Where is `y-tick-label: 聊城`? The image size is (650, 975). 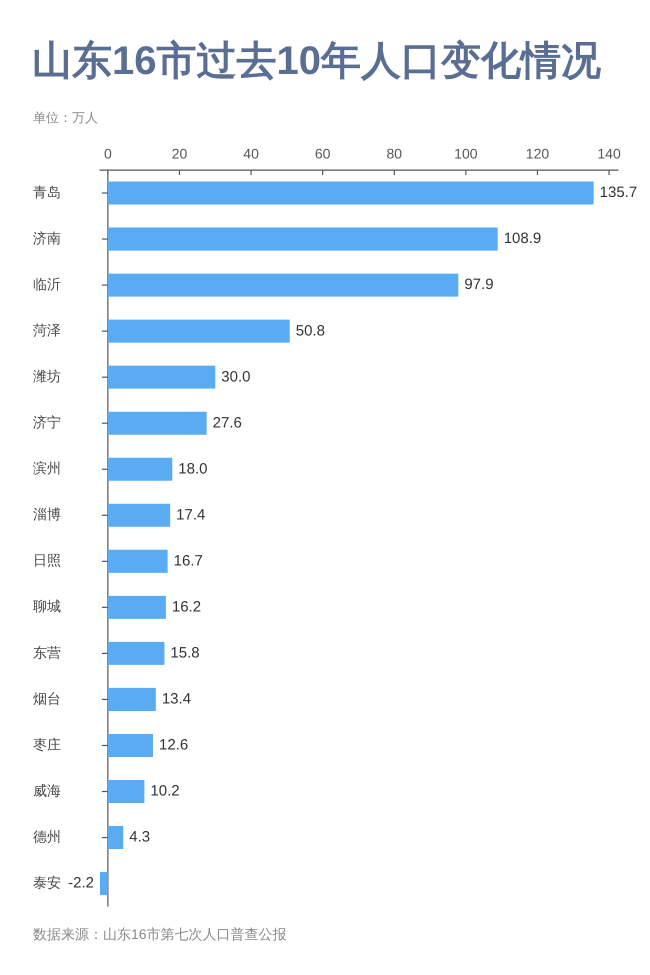 y-tick-label: 聊城 is located at coordinates (47, 606).